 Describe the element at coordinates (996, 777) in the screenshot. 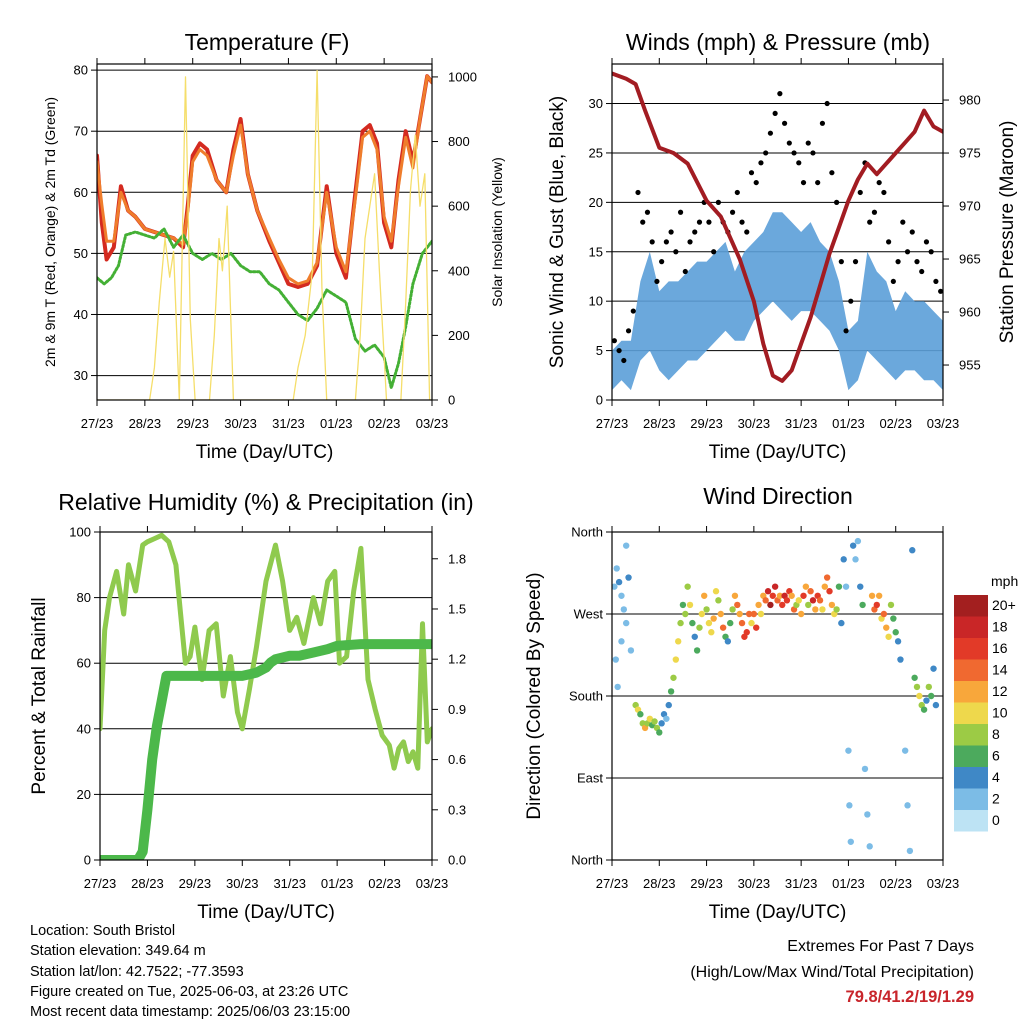

I see `legend-label: 4` at that location.